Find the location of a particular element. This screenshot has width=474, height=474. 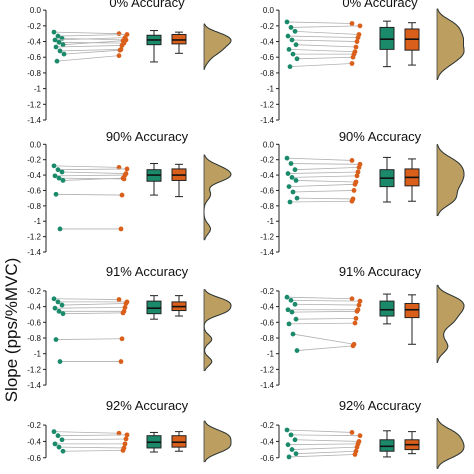

panel-title: 91% Accuracy is located at coordinates (380, 271).